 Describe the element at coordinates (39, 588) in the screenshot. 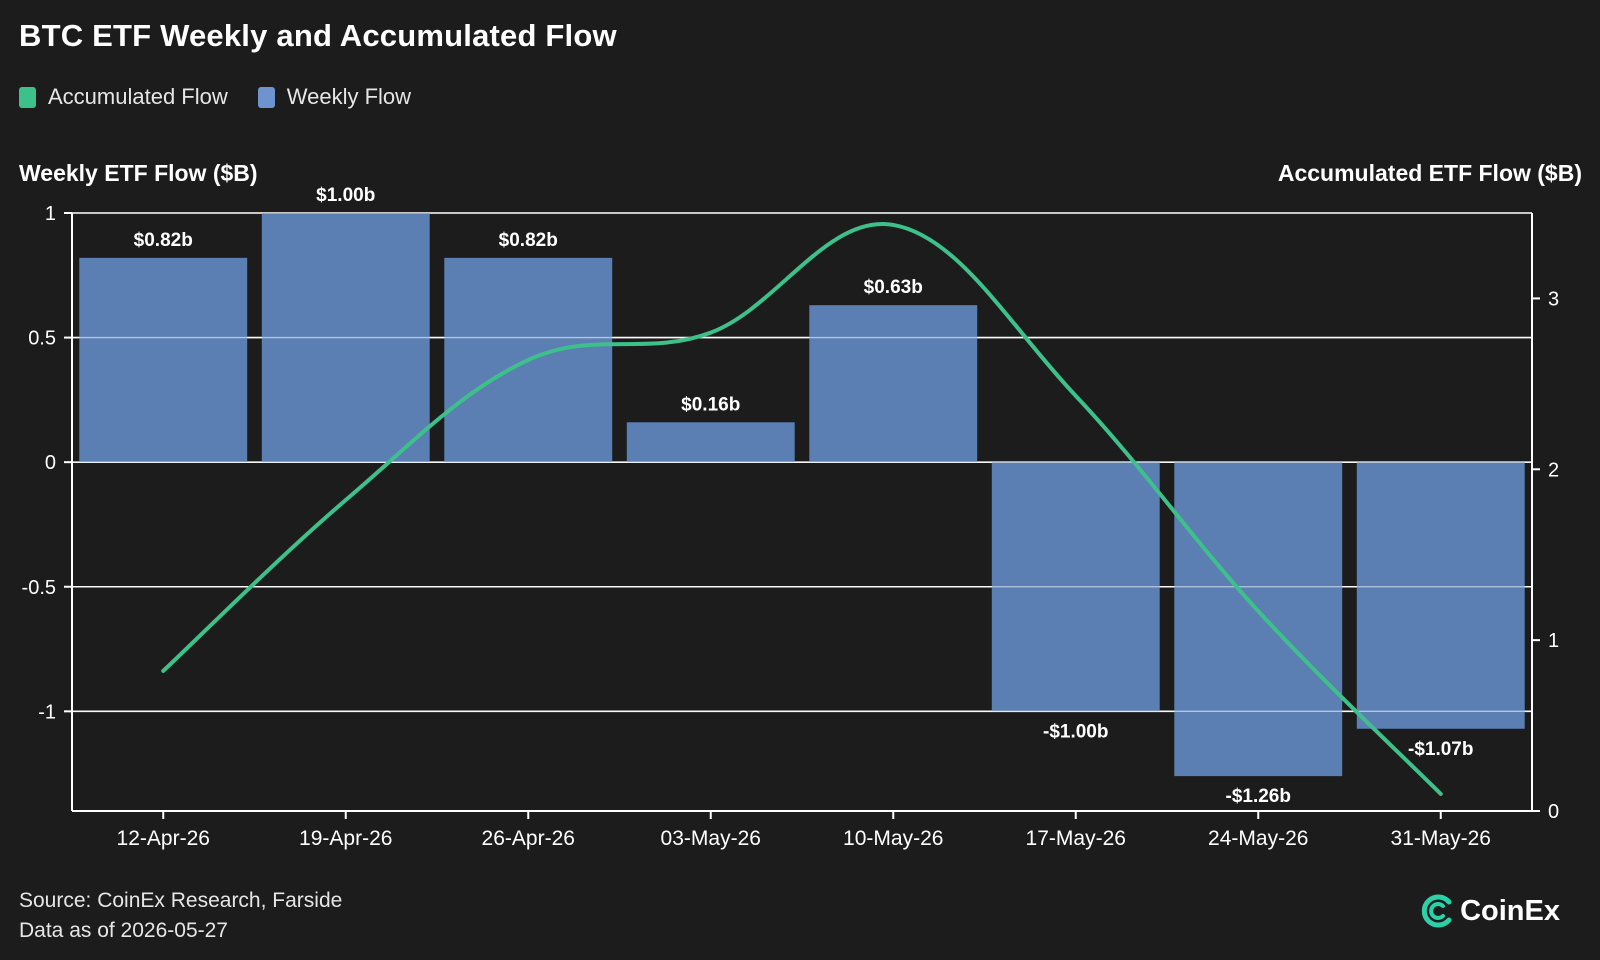

I see `left-tick-label-3: -0.5` at that location.